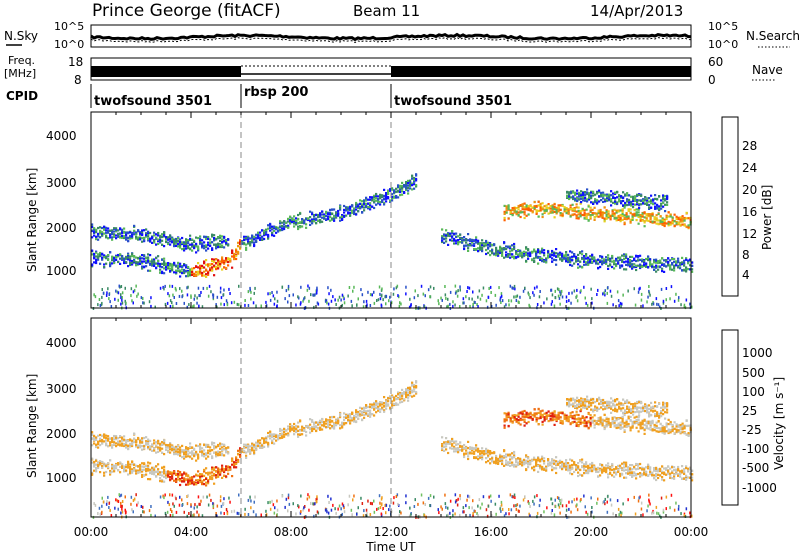 Image resolution: width=800 pixels, height=554 pixels. Describe the element at coordinates (75, 62) in the screenshot. I see `freq-left-tick-top: 18` at that location.